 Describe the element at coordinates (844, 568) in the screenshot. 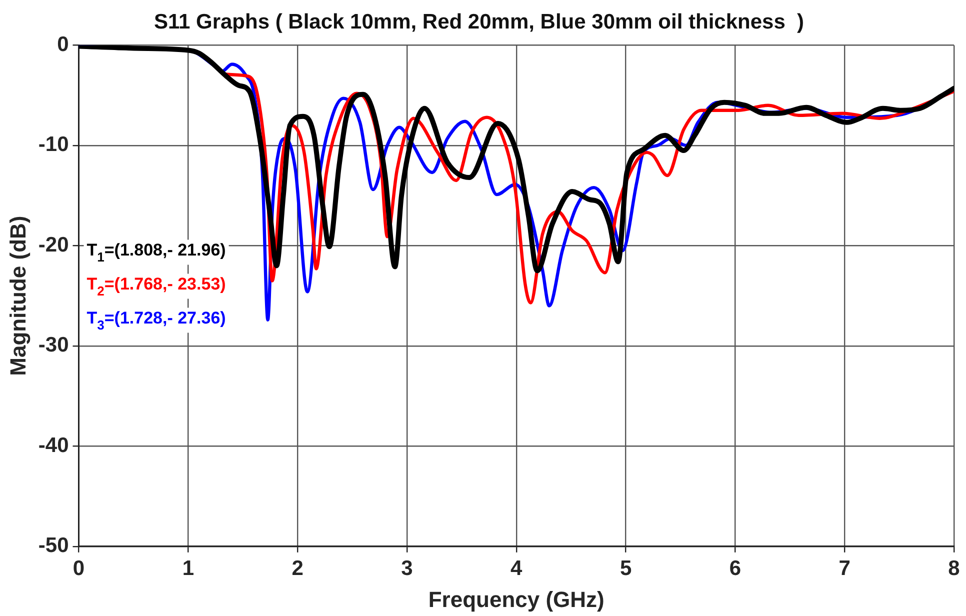

I see `x-tick-label: 7` at that location.